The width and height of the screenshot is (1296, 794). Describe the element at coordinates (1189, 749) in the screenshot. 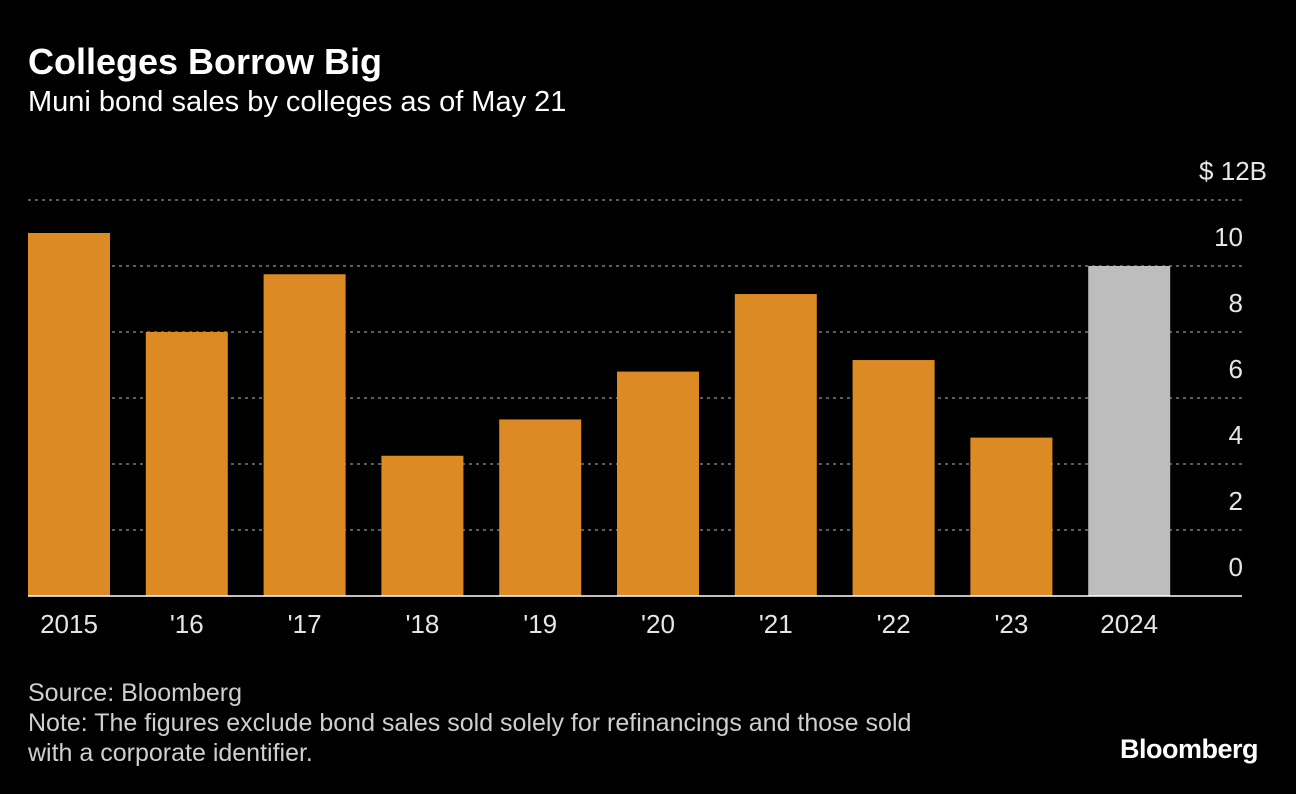

I see `bloomberg-logo: Bloomberg` at that location.